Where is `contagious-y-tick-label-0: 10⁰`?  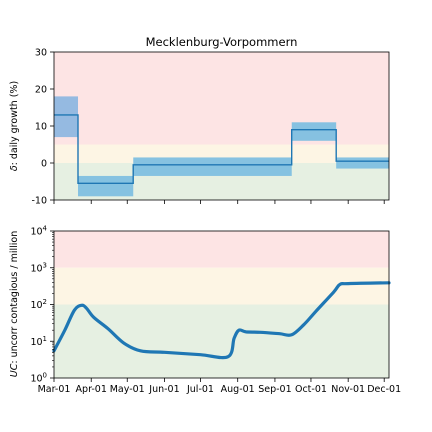 contagious-y-tick-label-0: 10⁰ is located at coordinates (38, 378).